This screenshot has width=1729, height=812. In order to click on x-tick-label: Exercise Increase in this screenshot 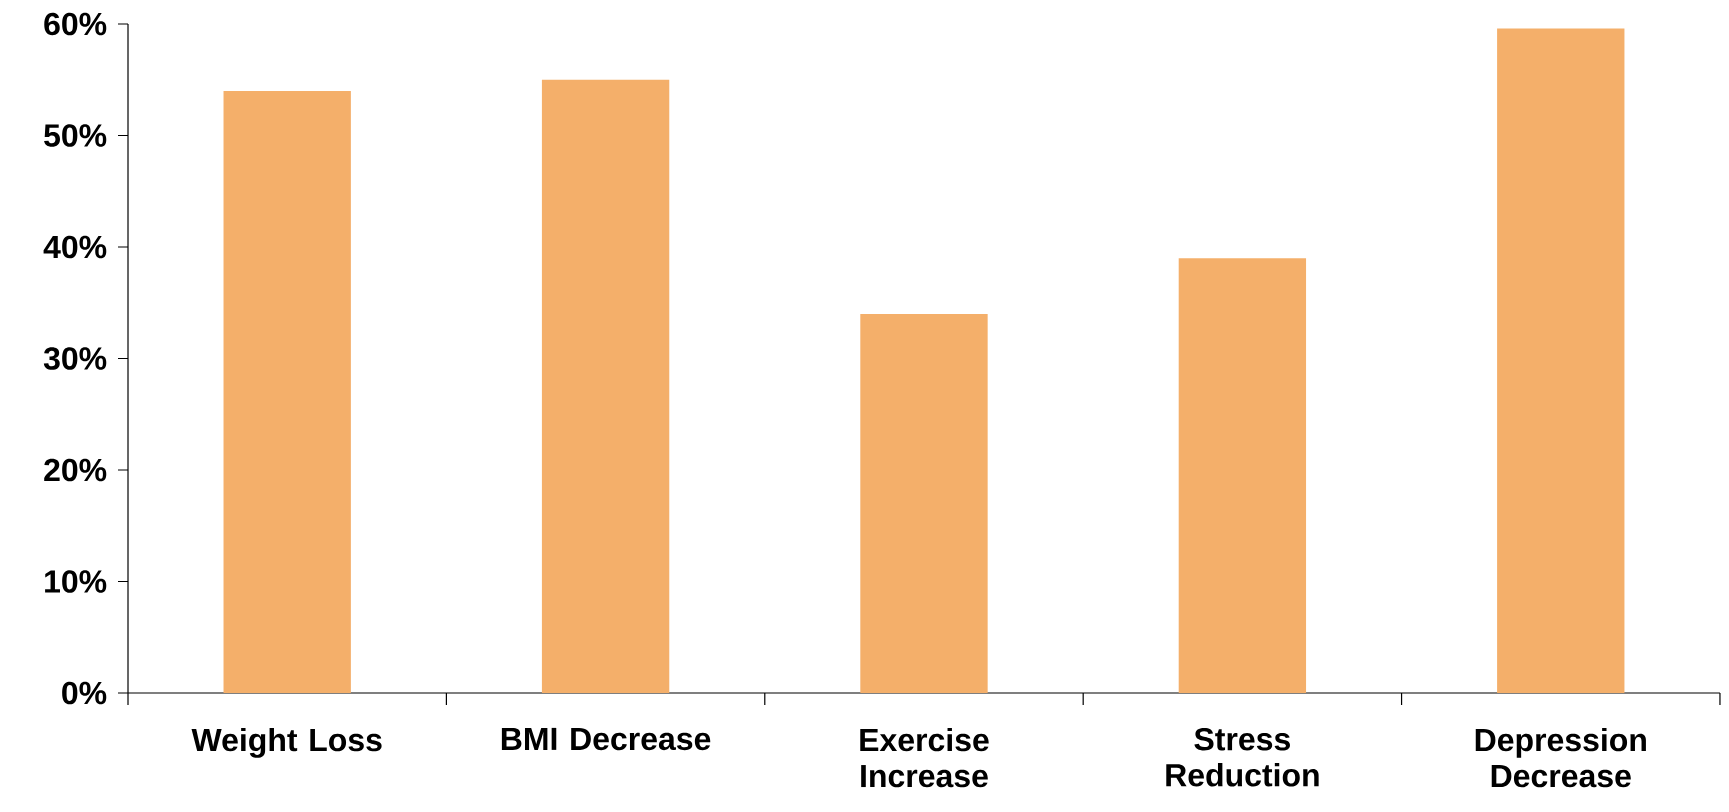, I will do `click(924, 757)`.